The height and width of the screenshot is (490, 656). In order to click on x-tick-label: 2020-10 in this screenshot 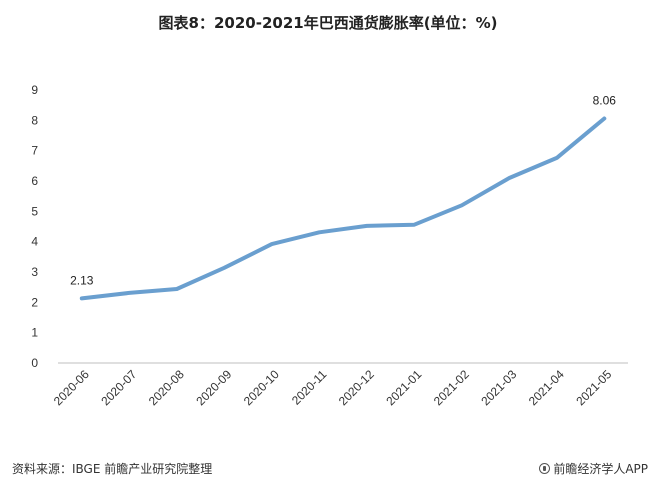, I will do `click(261, 387)`.